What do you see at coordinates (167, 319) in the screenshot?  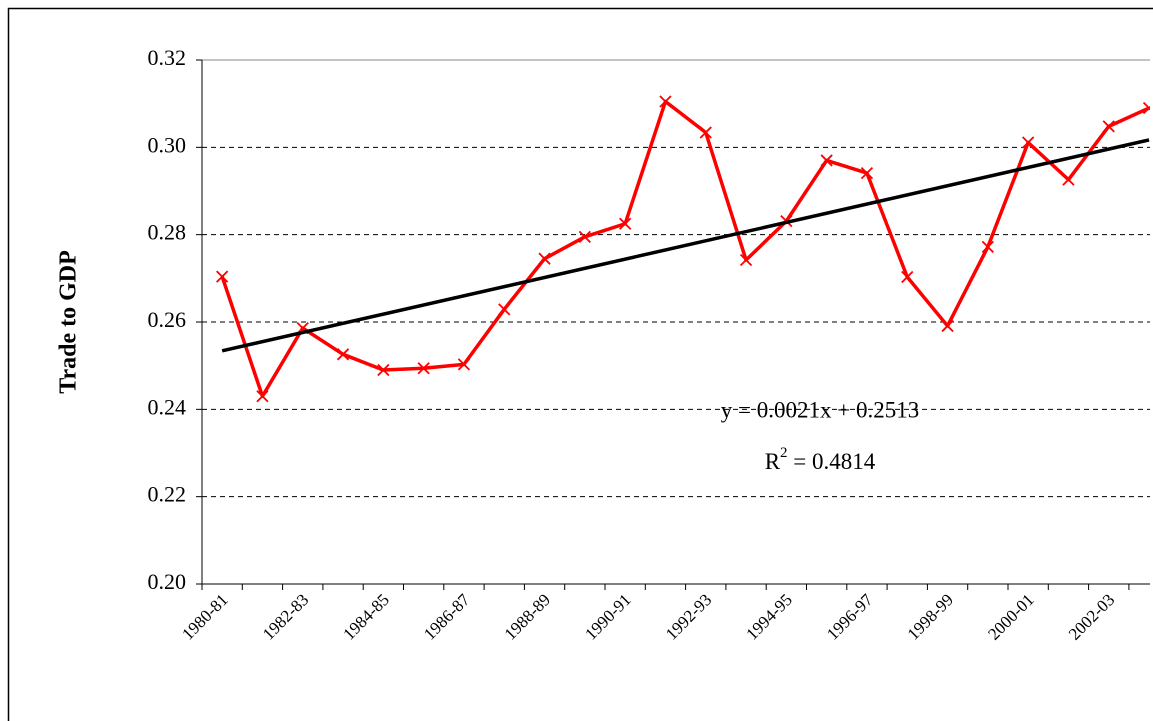 I see `y-tick-label: 0.26` at bounding box center [167, 319].